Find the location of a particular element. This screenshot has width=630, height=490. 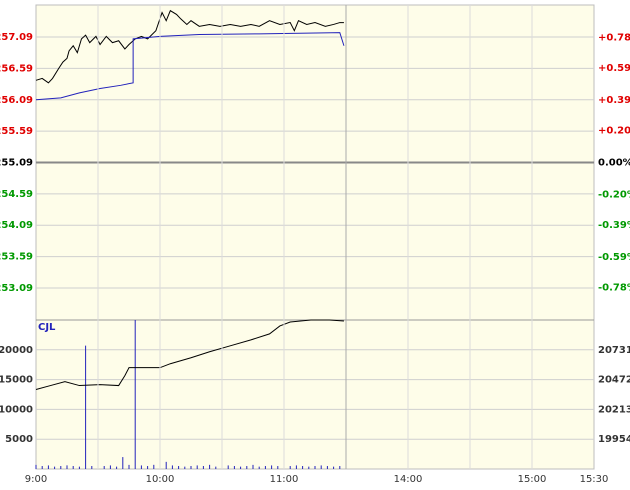

y-tick-label: 254.59 is located at coordinates (16, 194).